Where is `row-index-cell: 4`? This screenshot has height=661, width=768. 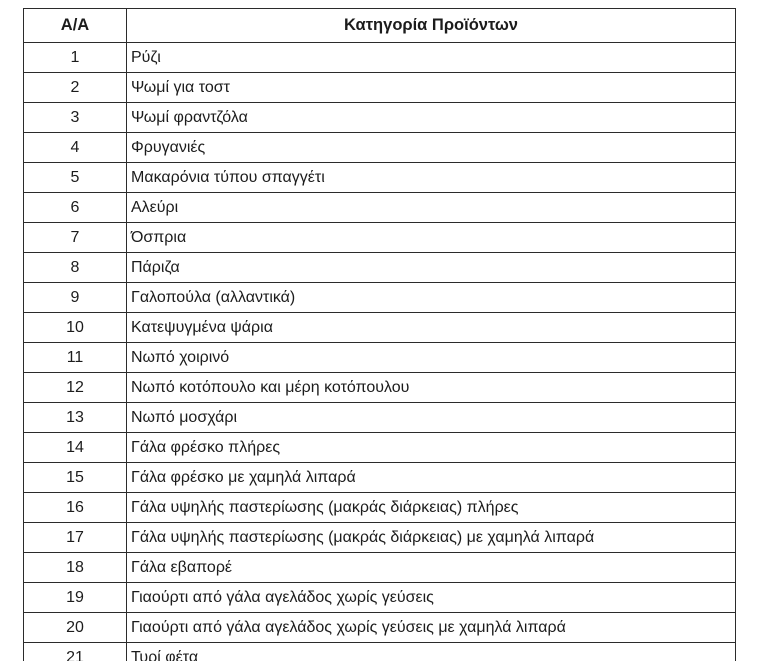
row-index-cell: 4 is located at coordinates (75, 147).